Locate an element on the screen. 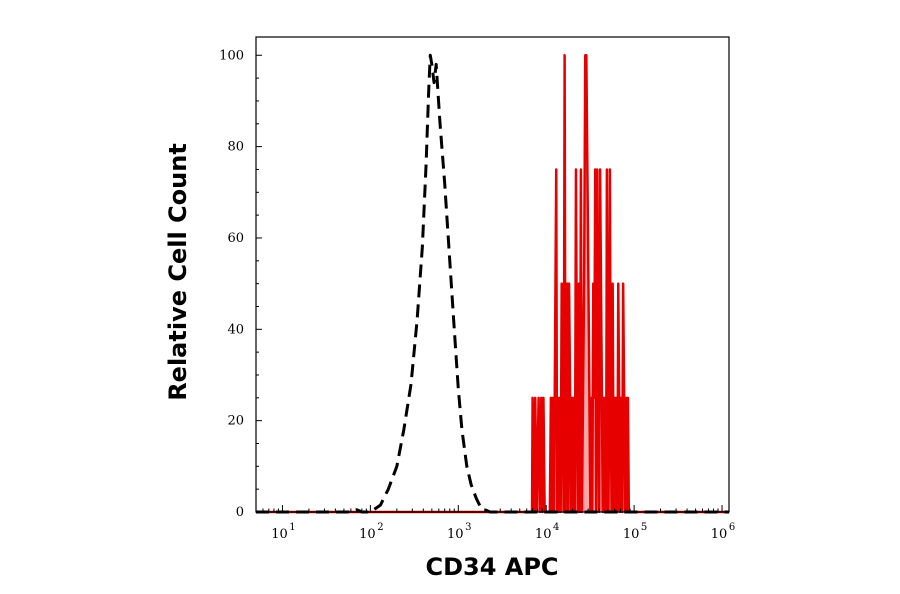 This screenshot has height=594, width=900. x-tick-exponent: 2 is located at coordinates (380, 527).